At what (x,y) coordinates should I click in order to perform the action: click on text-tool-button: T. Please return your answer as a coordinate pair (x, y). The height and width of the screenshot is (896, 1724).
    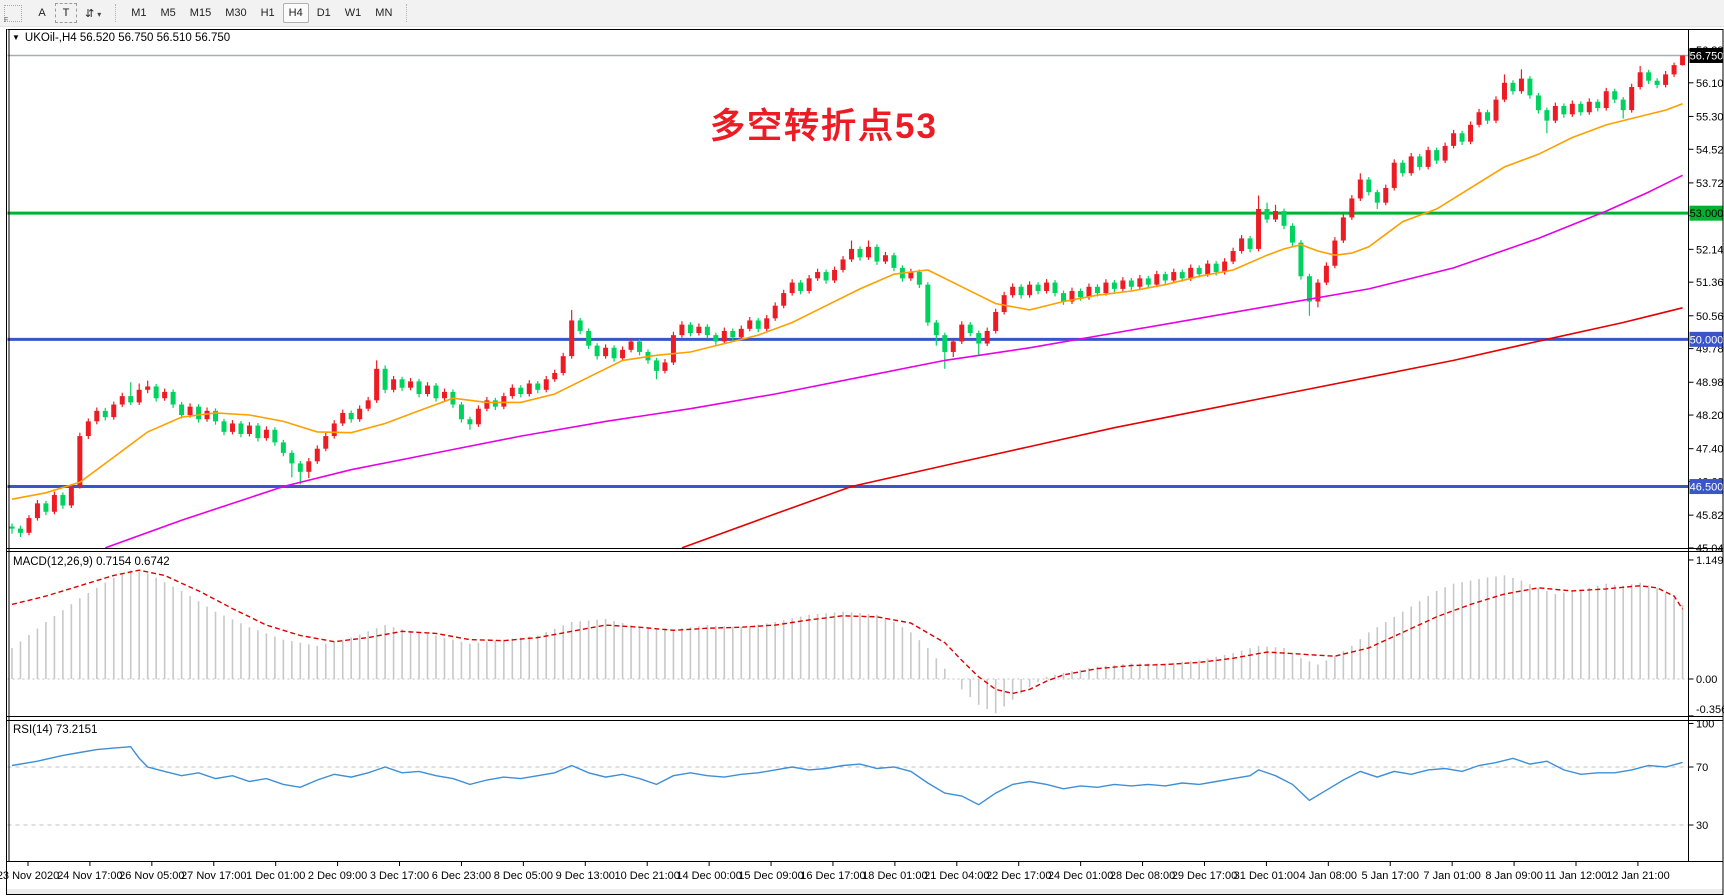
    Looking at the image, I should click on (66, 13).